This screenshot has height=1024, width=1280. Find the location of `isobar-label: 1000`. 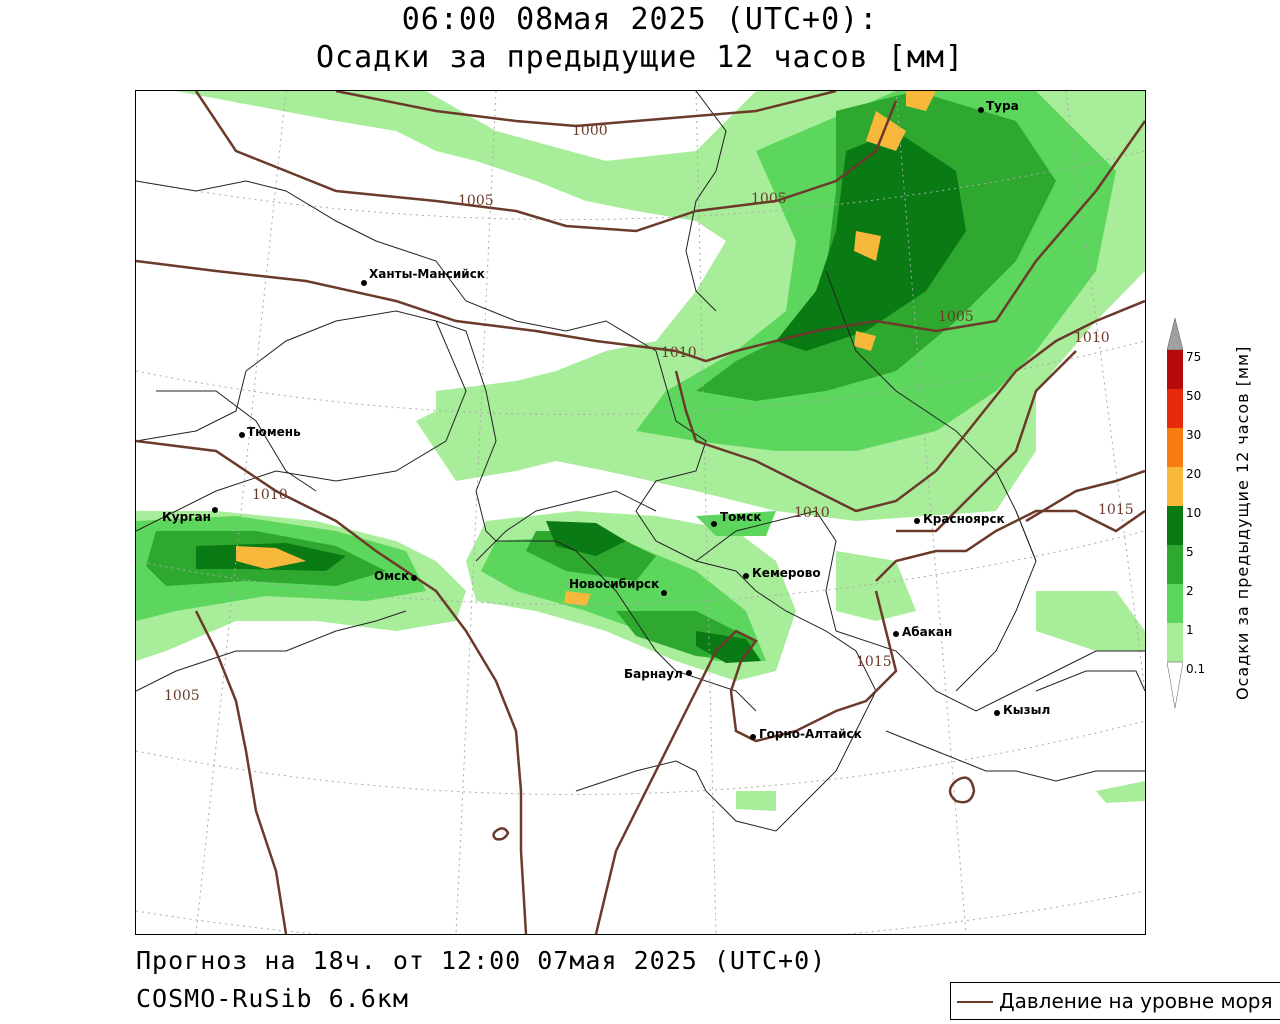

isobar-label: 1000 is located at coordinates (590, 131).